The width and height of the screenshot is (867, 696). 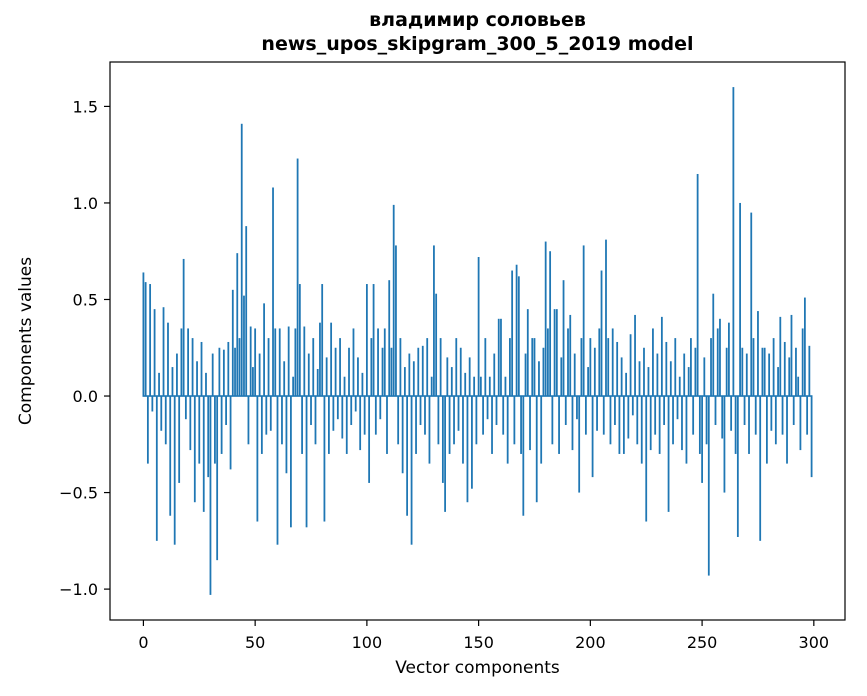 What do you see at coordinates (85, 396) in the screenshot?
I see `y-tick-label: 0.0` at bounding box center [85, 396].